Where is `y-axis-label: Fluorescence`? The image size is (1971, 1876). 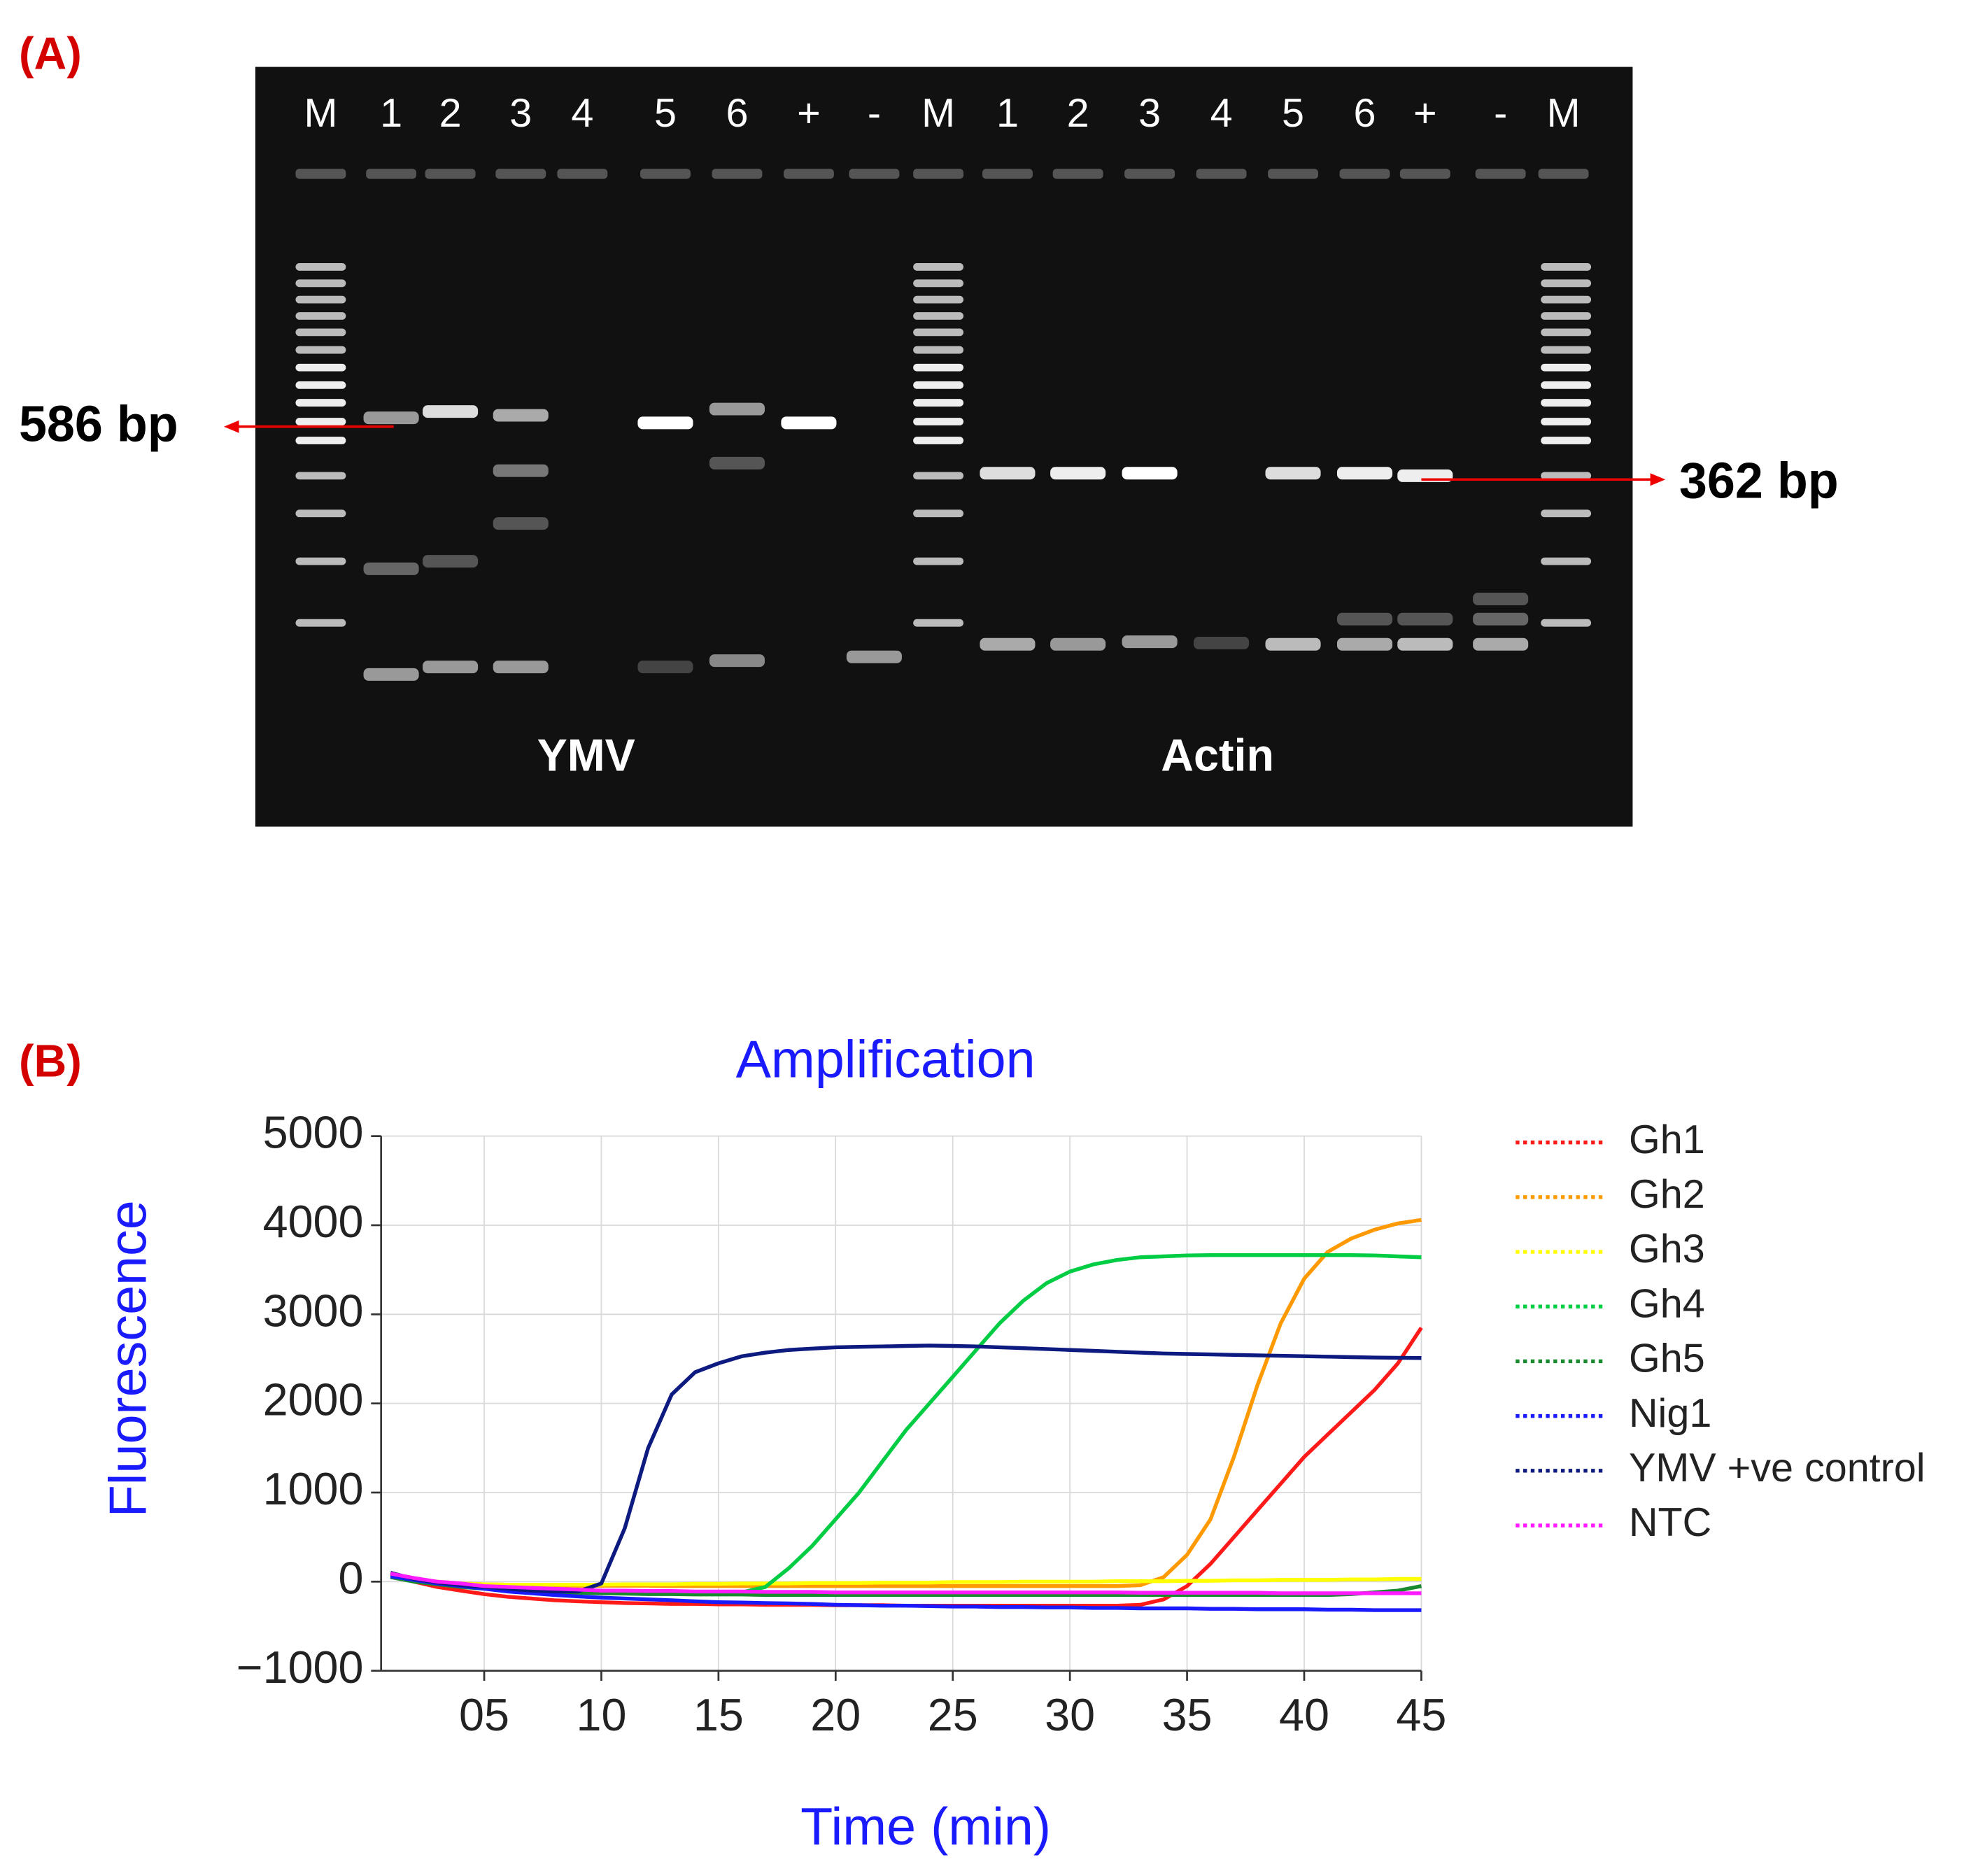 y-axis-label: Fluorescence is located at coordinates (128, 1359).